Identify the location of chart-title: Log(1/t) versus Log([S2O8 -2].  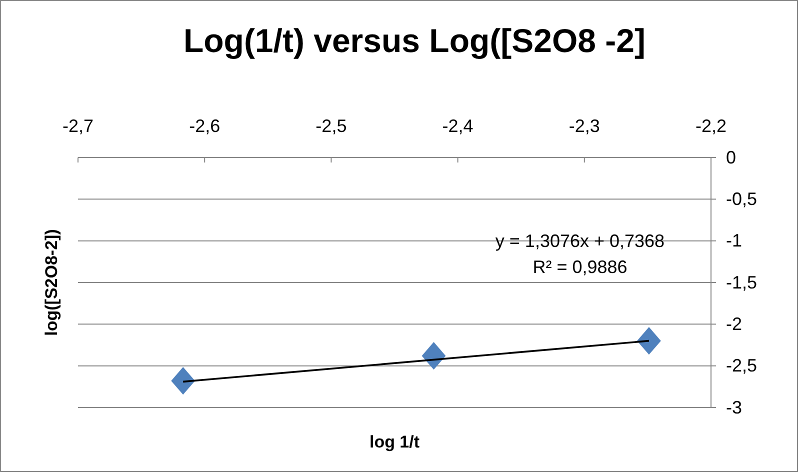
(414, 40).